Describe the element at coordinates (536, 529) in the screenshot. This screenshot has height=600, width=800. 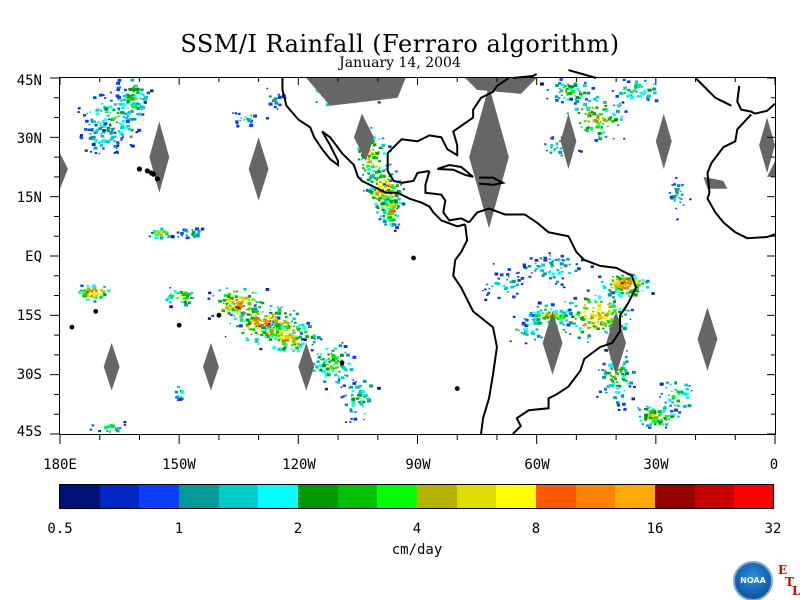
I see `colorbar-tick-8: 8` at that location.